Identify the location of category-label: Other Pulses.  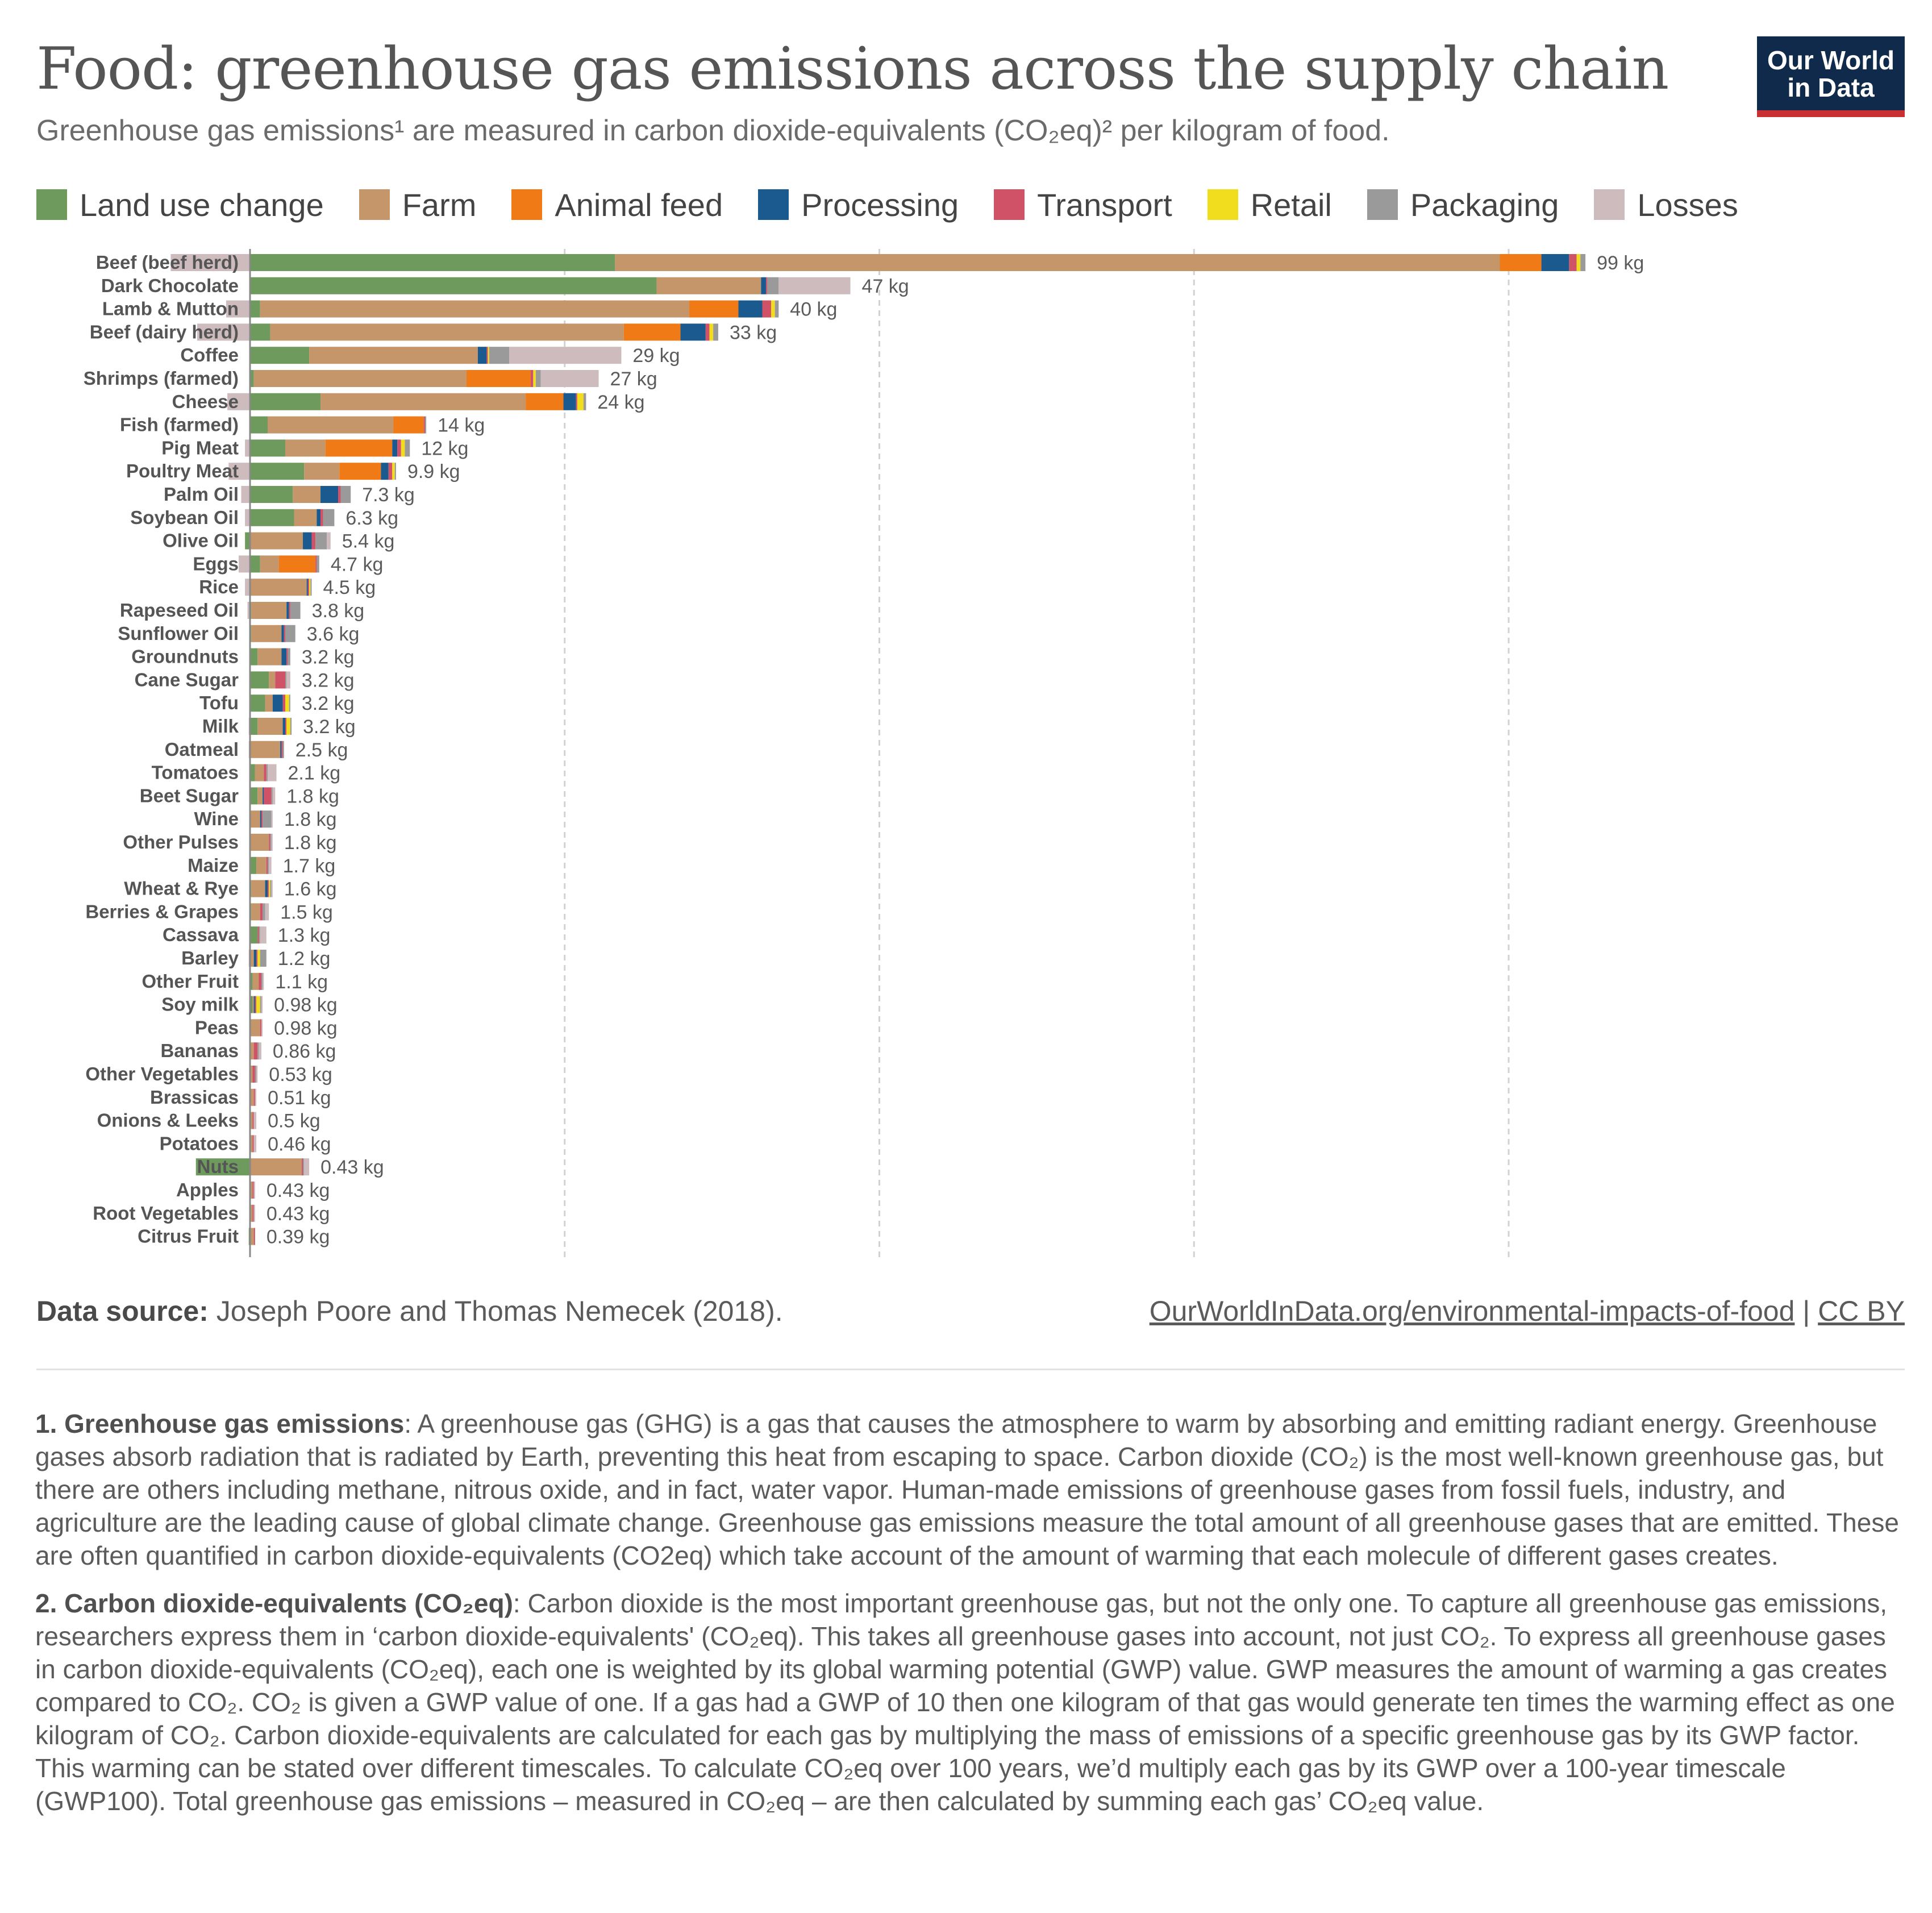
(181, 841).